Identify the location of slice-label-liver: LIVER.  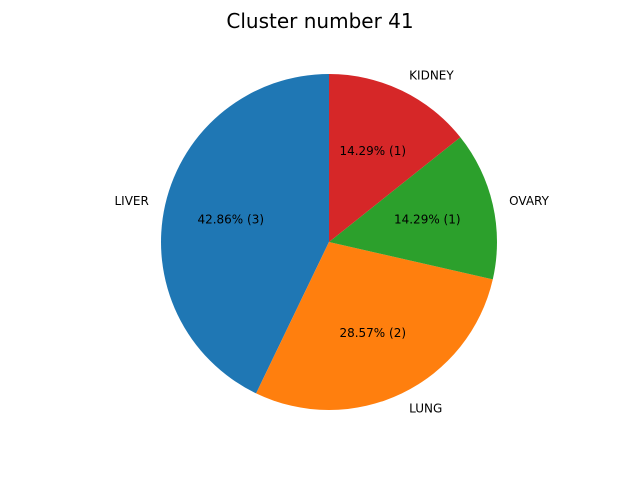
(131, 201).